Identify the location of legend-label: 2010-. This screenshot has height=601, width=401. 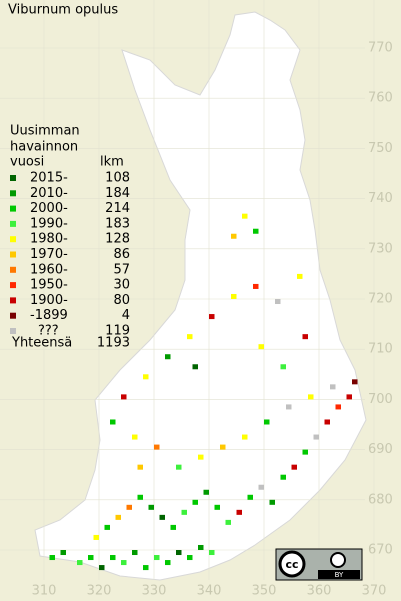
(49, 193).